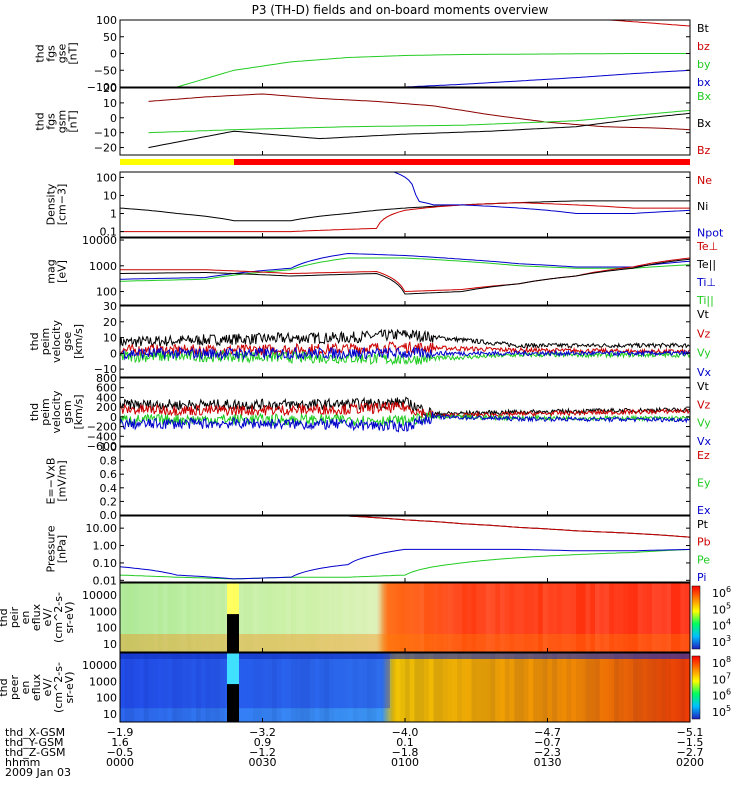  Describe the element at coordinates (433, 70) in the screenshot. I see `series-line-by` at that location.